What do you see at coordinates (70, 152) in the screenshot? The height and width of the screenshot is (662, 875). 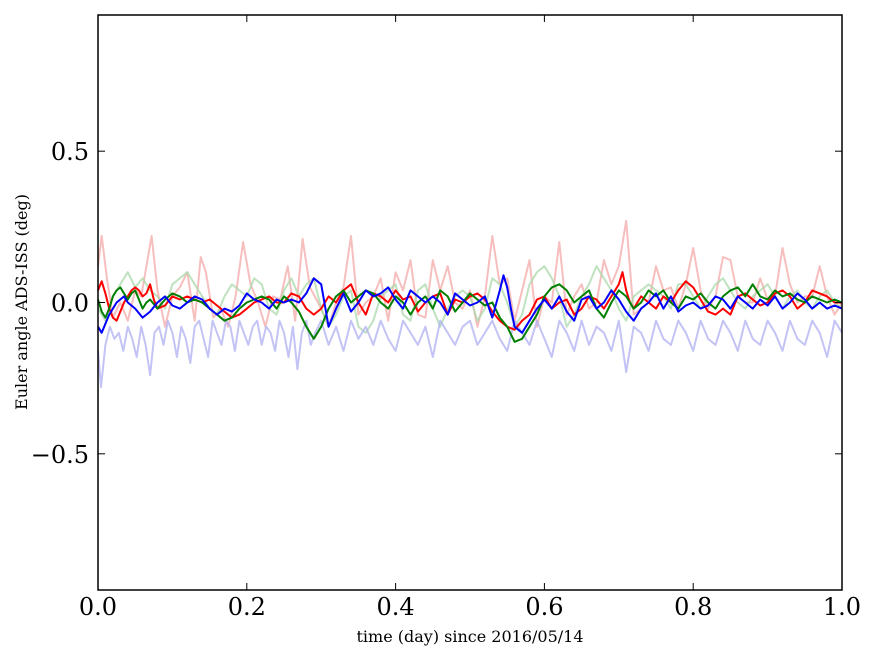 I see `y-tick-label: 0.5` at bounding box center [70, 152].